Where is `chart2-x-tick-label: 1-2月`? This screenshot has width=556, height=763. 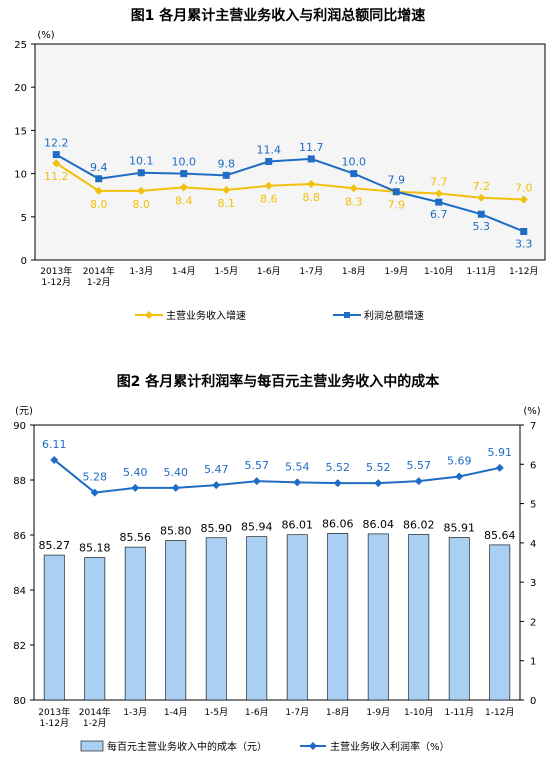 chart2-x-tick-label: 1-2月 is located at coordinates (95, 723).